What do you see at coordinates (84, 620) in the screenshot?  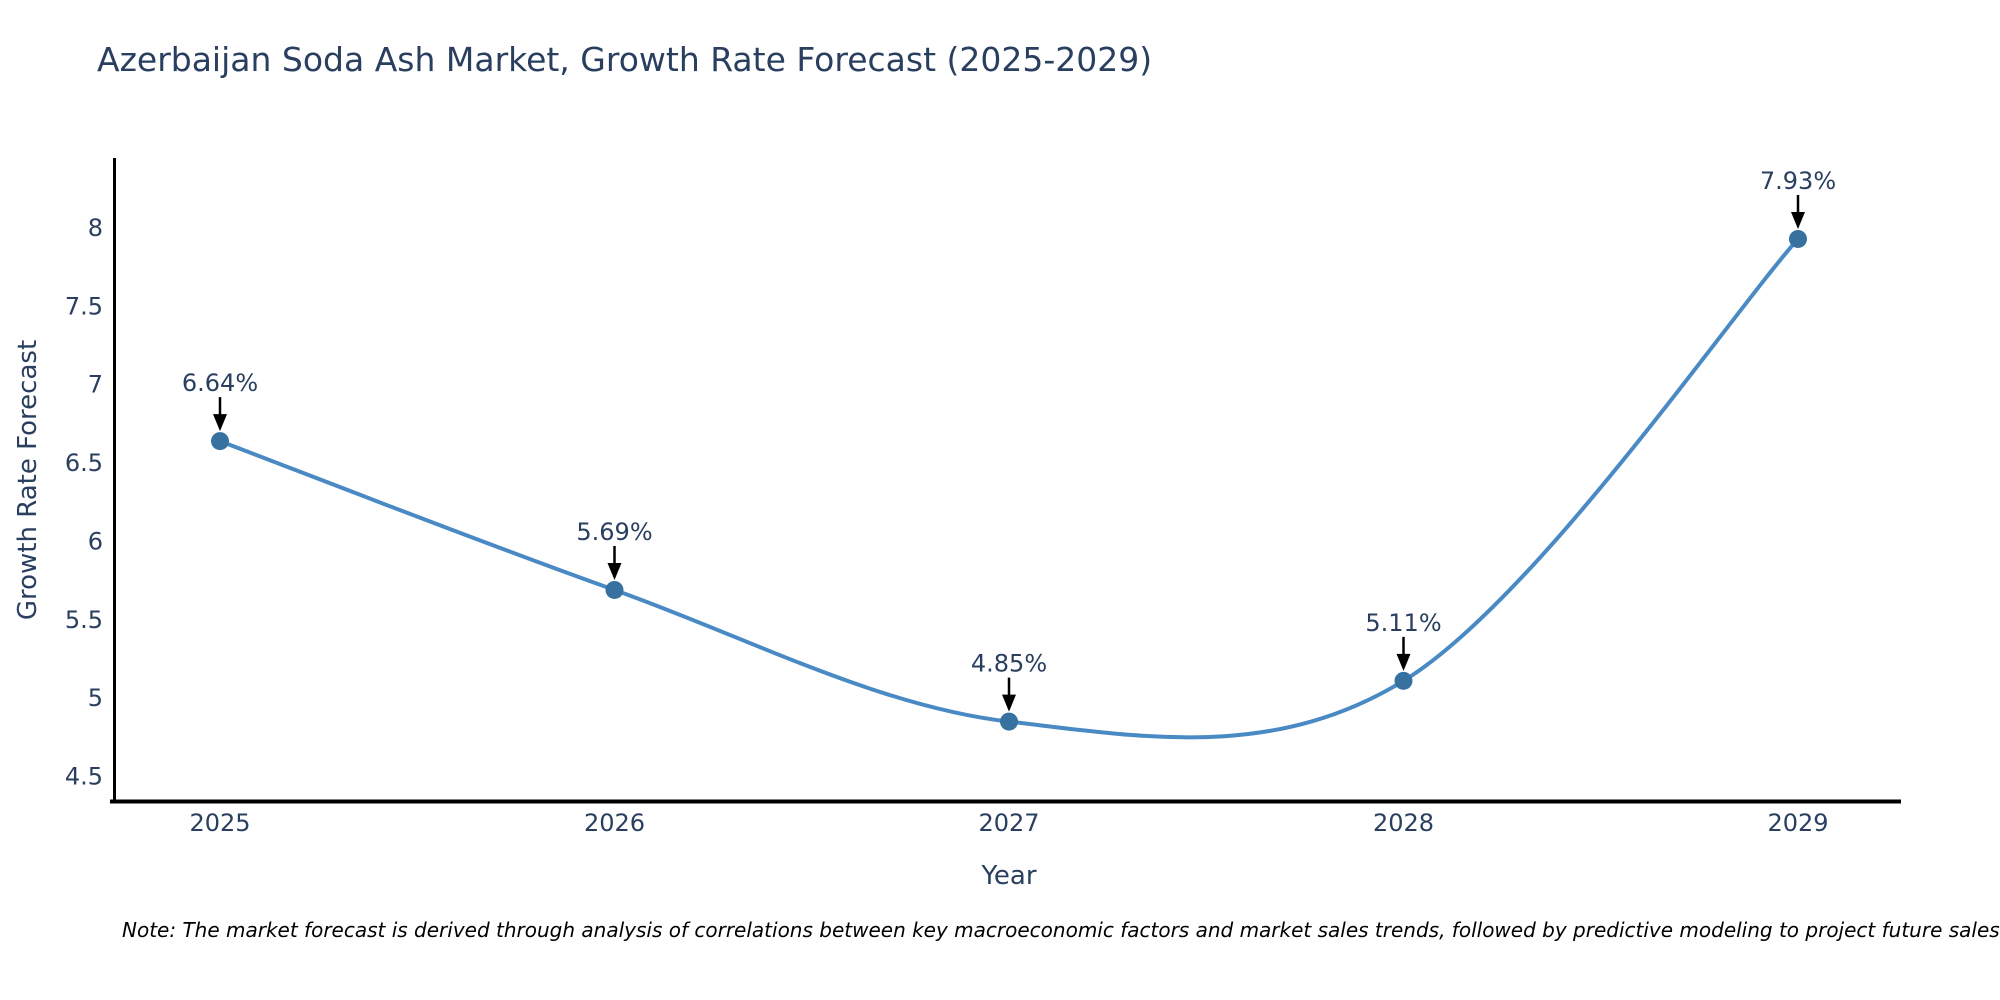 I see `y-tick-label: 5.5` at bounding box center [84, 620].